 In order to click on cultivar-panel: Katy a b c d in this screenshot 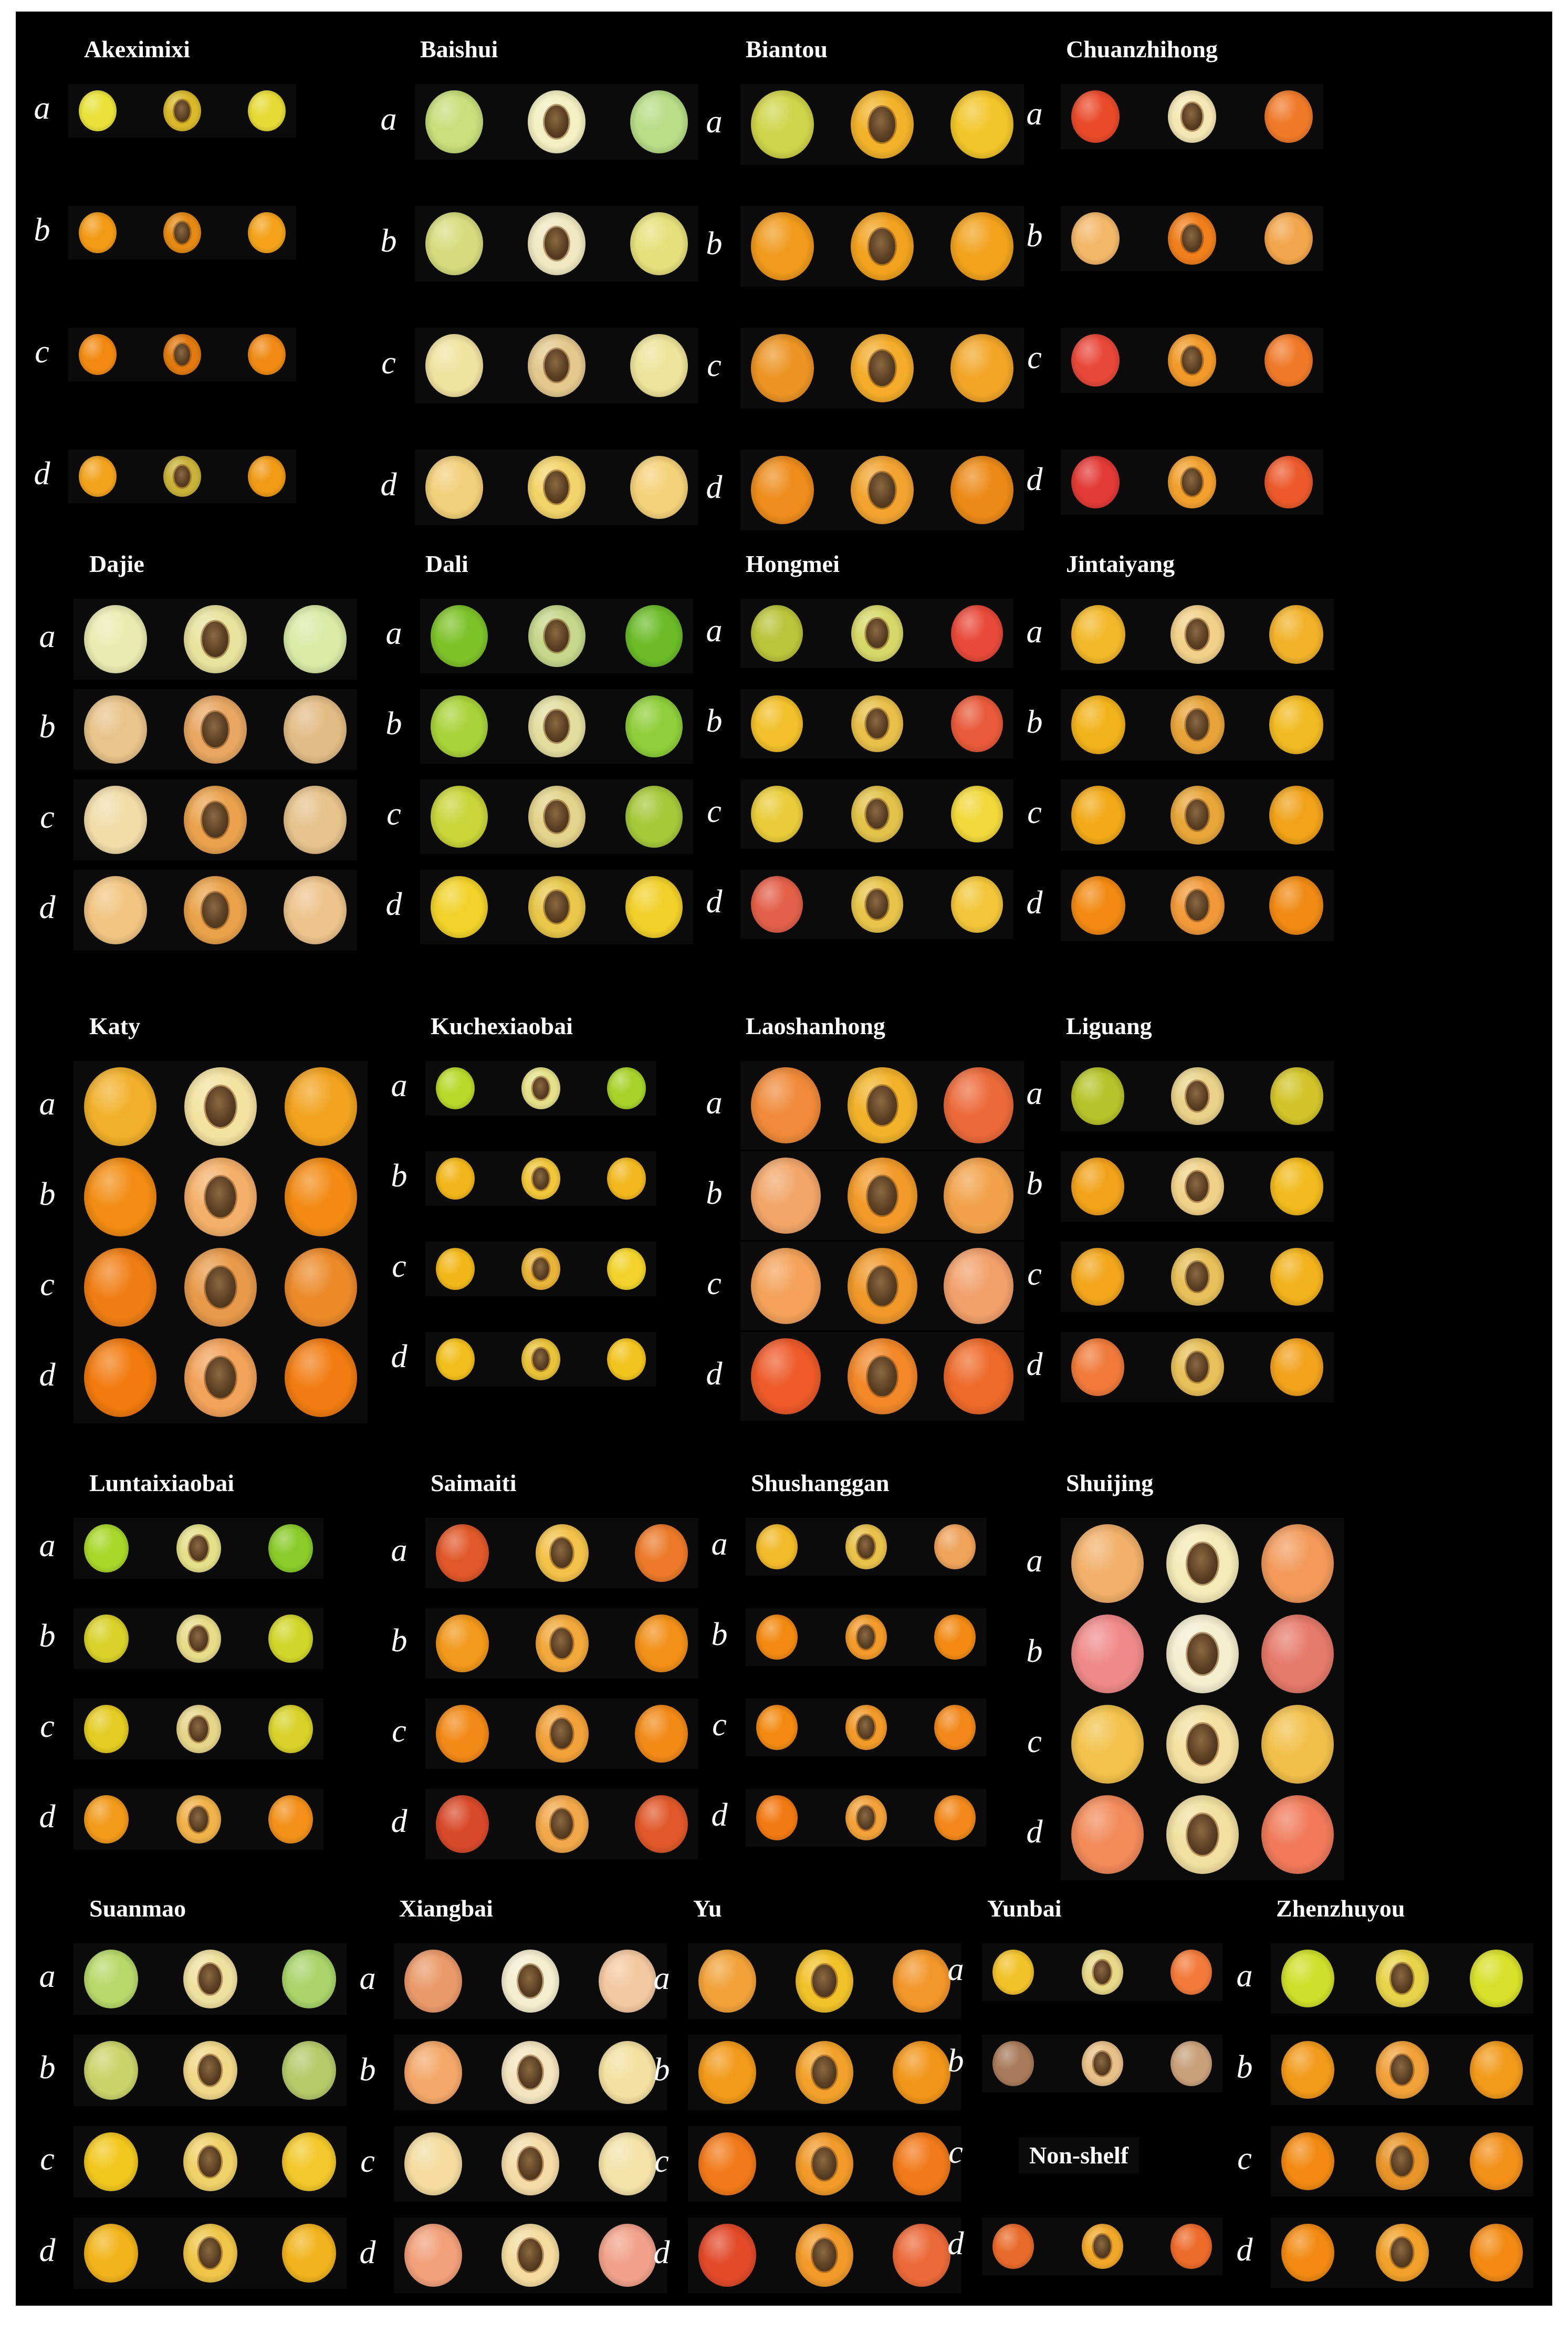, I will do `click(205, 1230)`.